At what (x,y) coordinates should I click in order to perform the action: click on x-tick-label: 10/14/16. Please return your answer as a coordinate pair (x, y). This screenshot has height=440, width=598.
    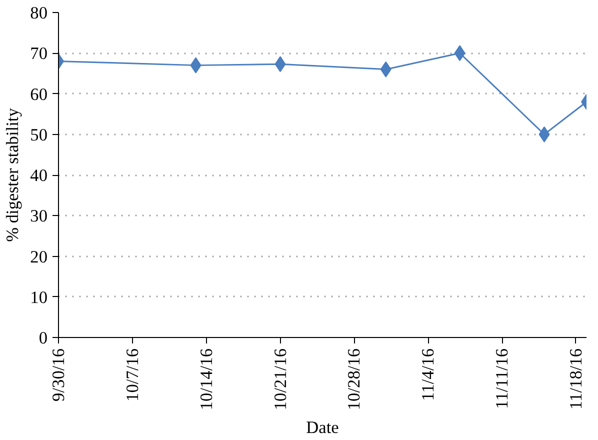
    Looking at the image, I should click on (206, 379).